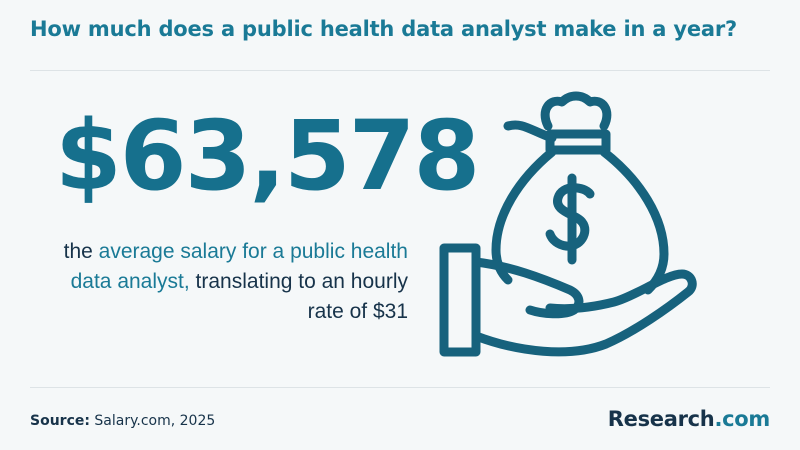 This screenshot has height=450, width=800. Describe the element at coordinates (267, 156) in the screenshot. I see `salary-amount: $63,578` at that location.